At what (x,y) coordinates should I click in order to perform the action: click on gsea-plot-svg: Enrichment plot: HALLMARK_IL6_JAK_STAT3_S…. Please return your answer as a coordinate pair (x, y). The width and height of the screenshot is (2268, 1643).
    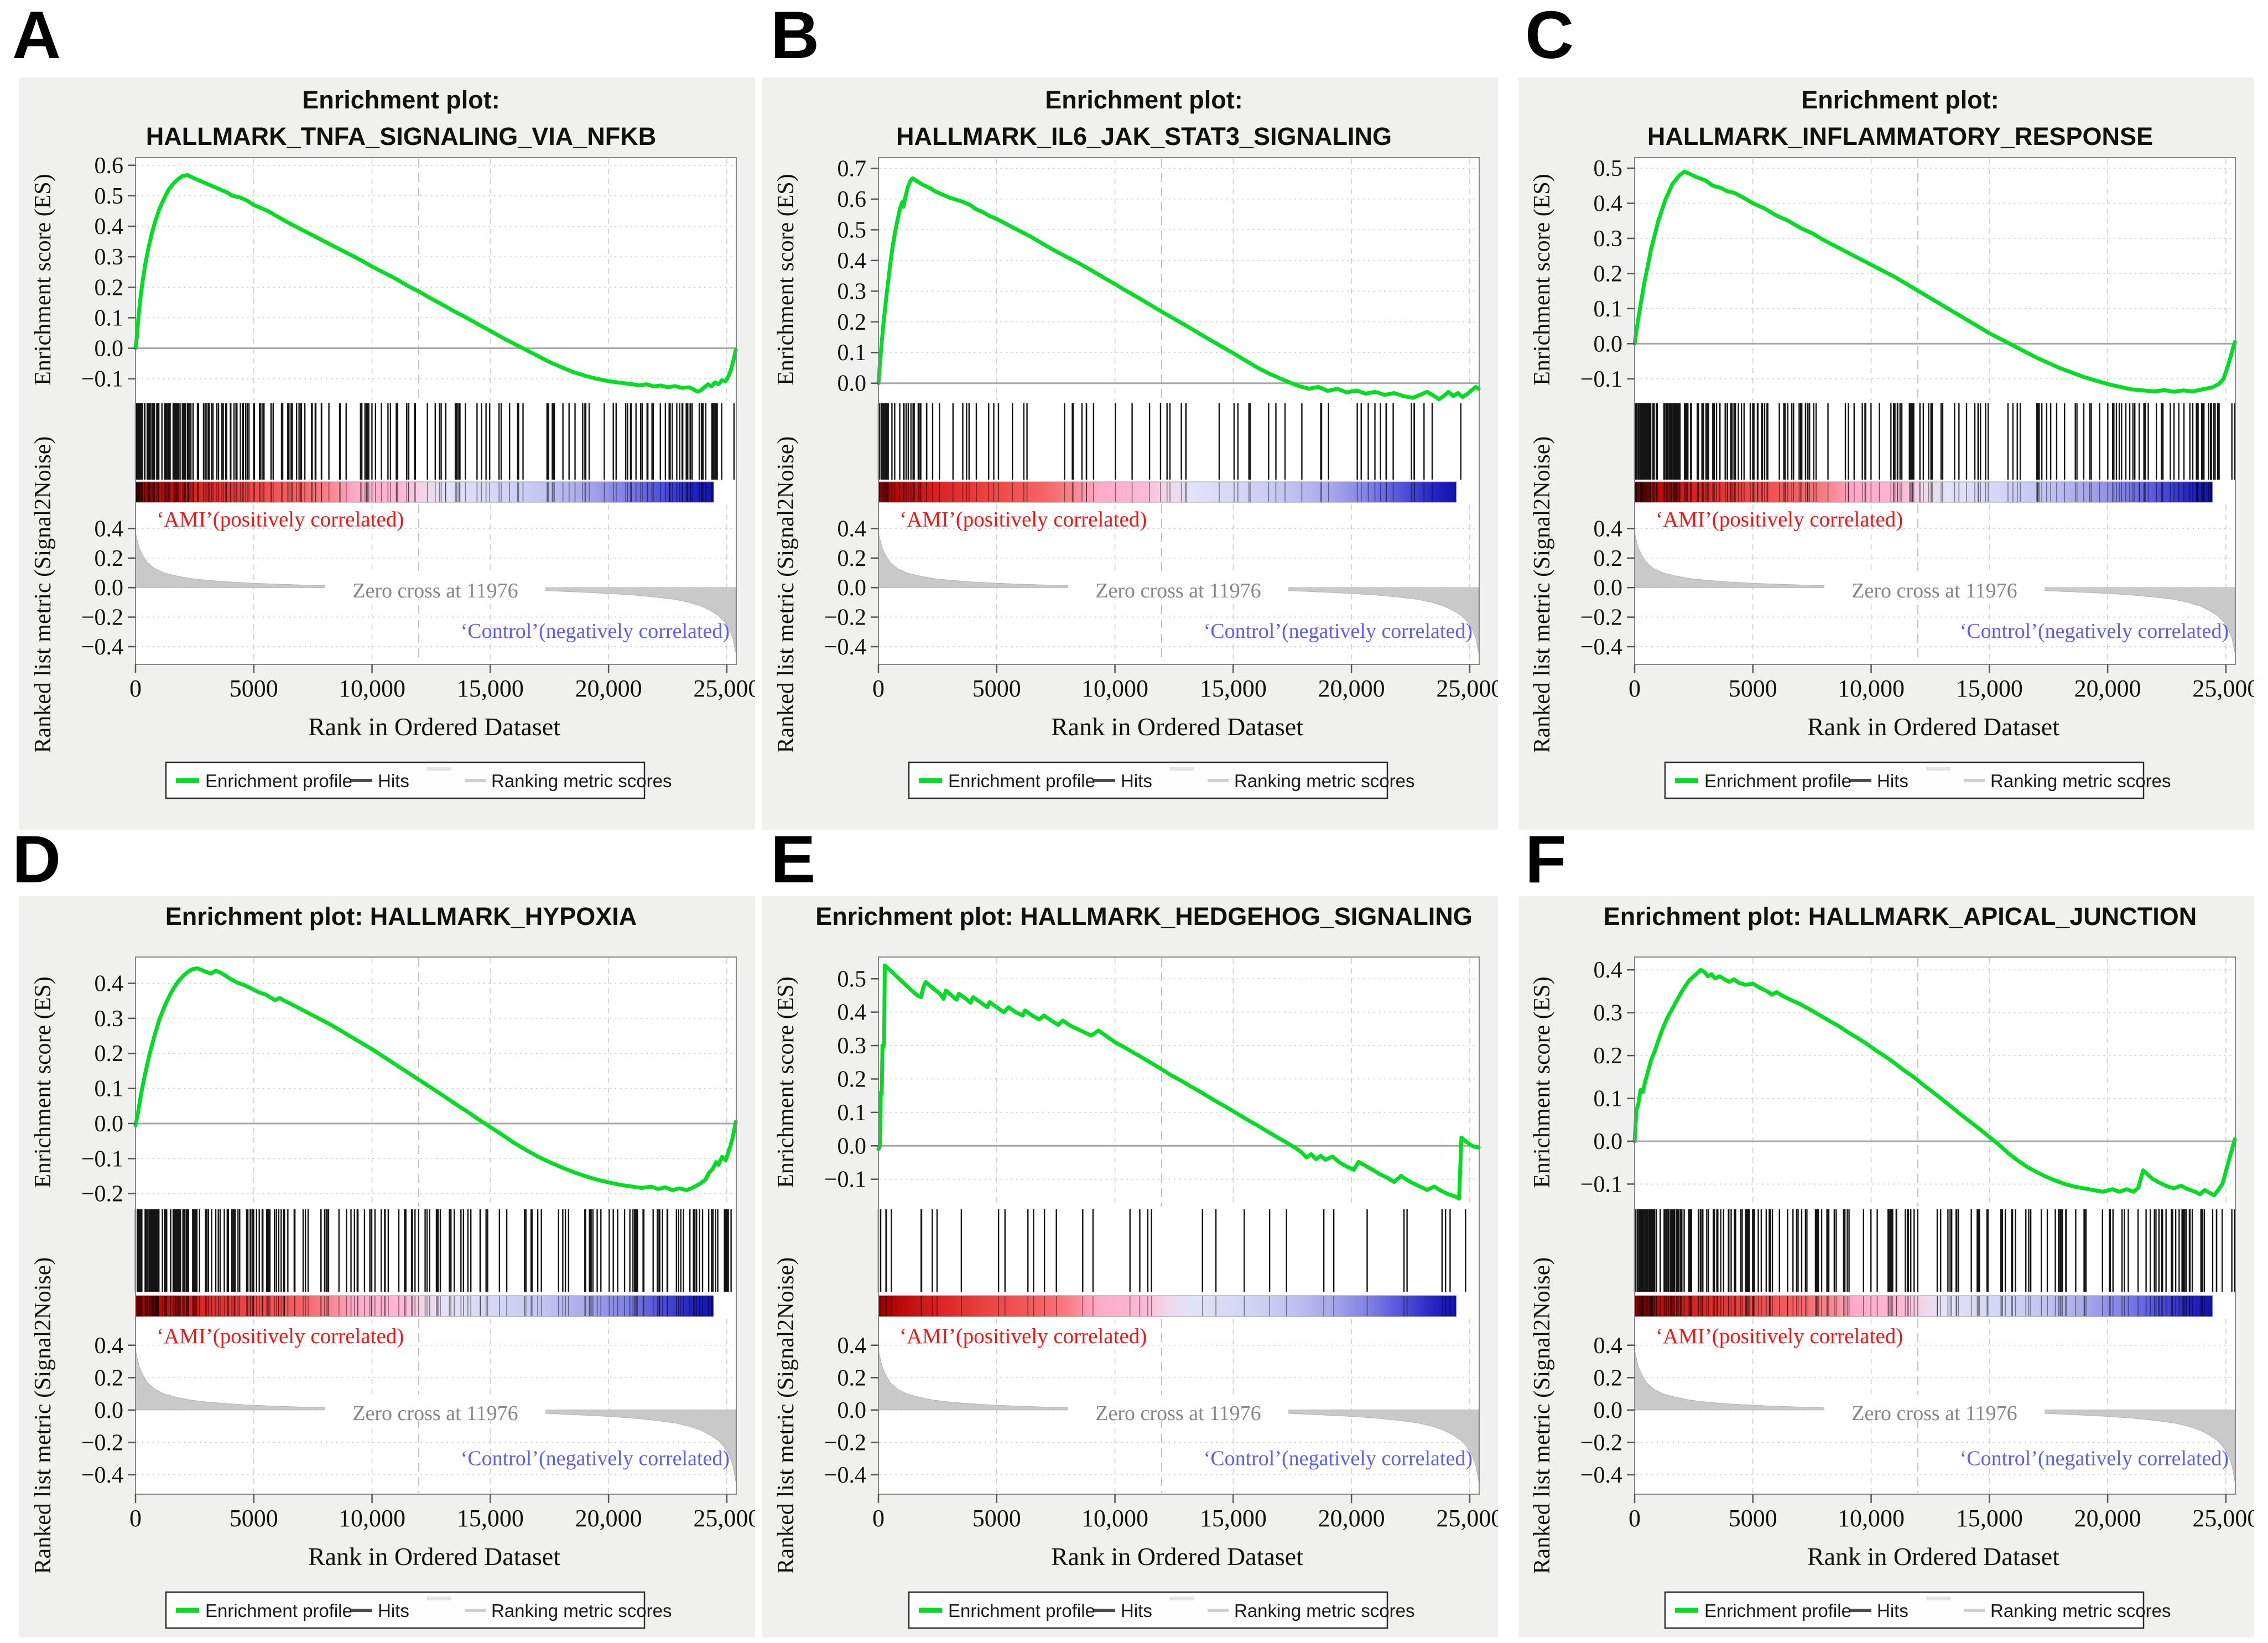
    Looking at the image, I should click on (1133, 453).